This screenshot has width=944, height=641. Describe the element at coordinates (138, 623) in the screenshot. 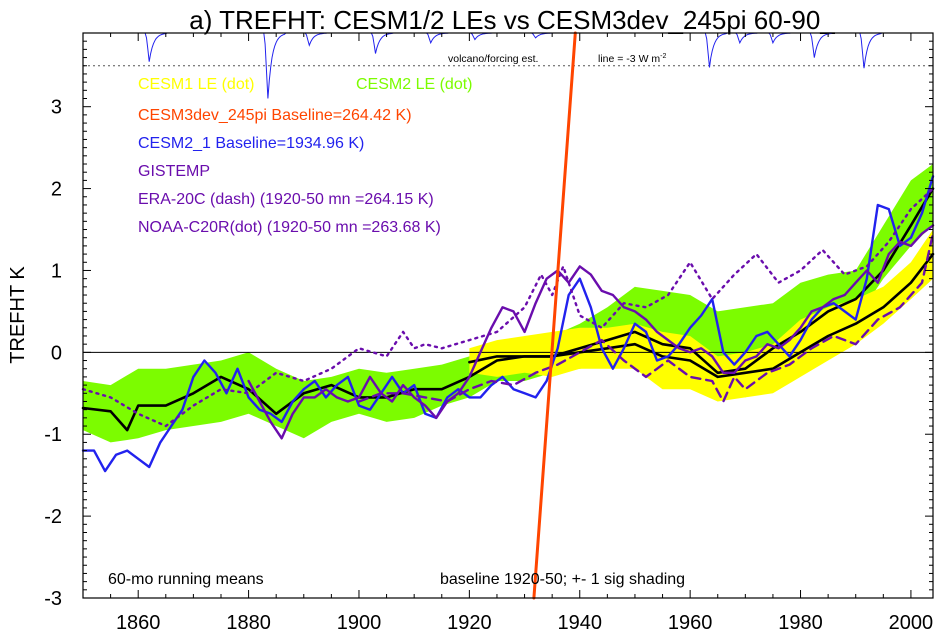

I see `x-tick-label-1860: 1860` at that location.